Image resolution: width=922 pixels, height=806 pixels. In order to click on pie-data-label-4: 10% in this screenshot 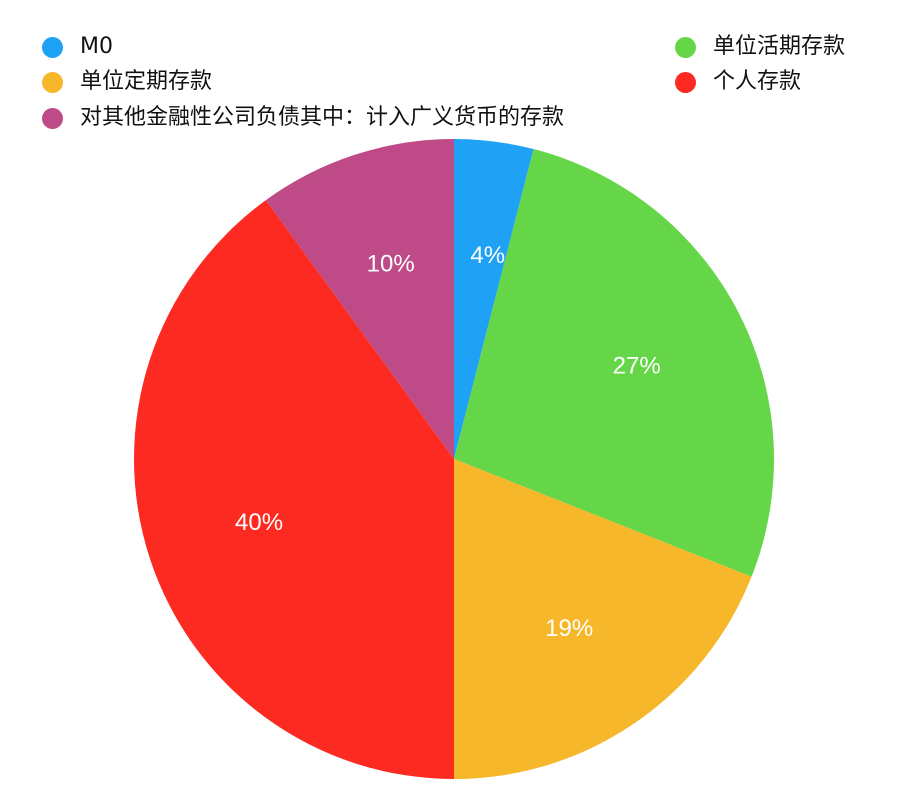, I will do `click(391, 264)`.